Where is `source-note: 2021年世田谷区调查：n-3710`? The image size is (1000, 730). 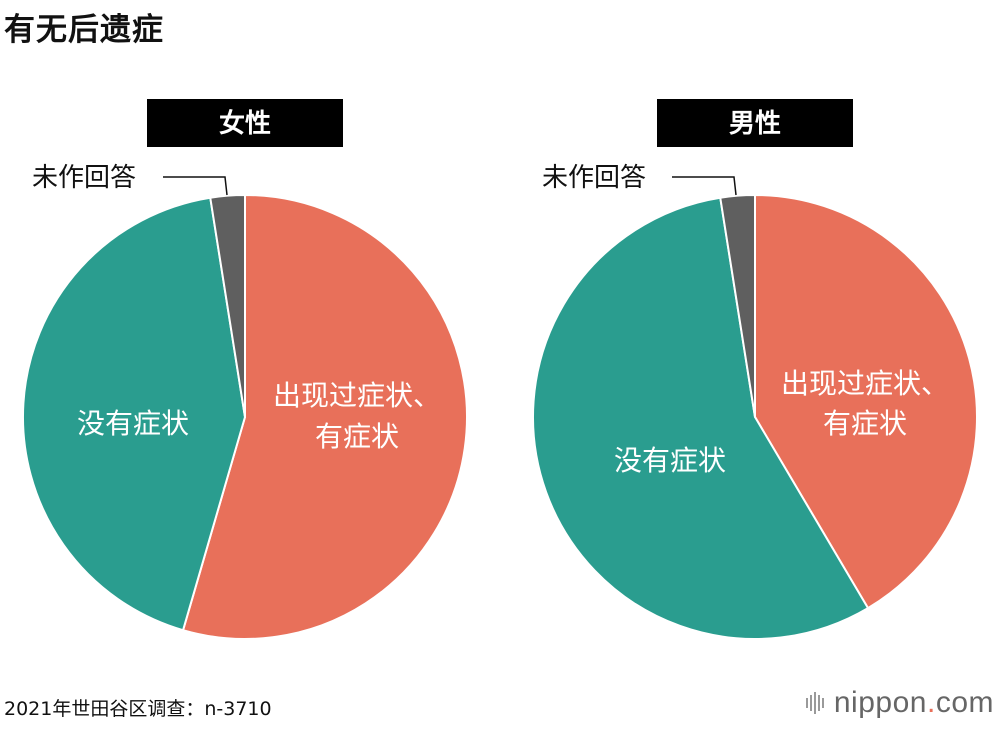 source-note: 2021年世田谷区调查：n-3710 is located at coordinates (138, 709).